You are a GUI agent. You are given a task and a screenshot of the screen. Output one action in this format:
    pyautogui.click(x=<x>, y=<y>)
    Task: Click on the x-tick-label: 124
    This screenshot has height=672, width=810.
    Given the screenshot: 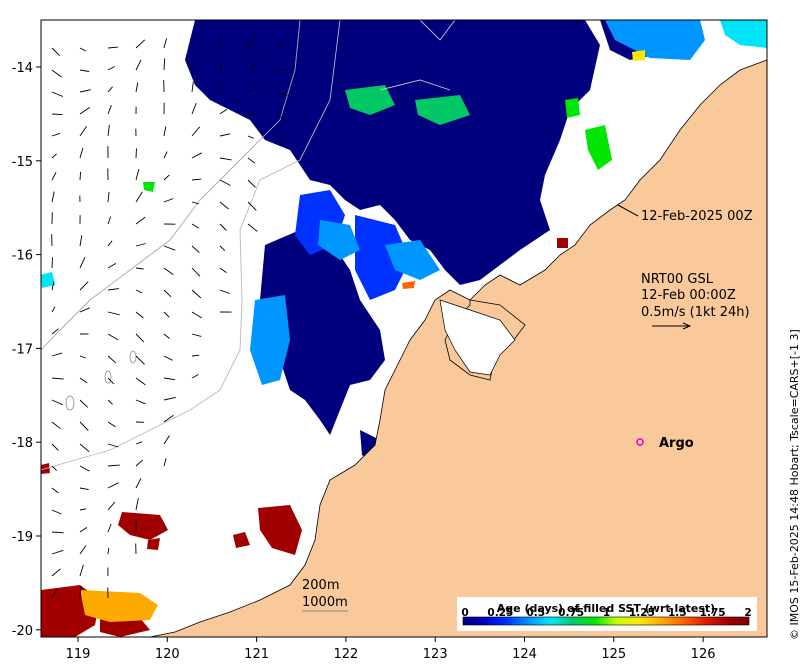 What is the action you would take?
    pyautogui.click(x=524, y=654)
    